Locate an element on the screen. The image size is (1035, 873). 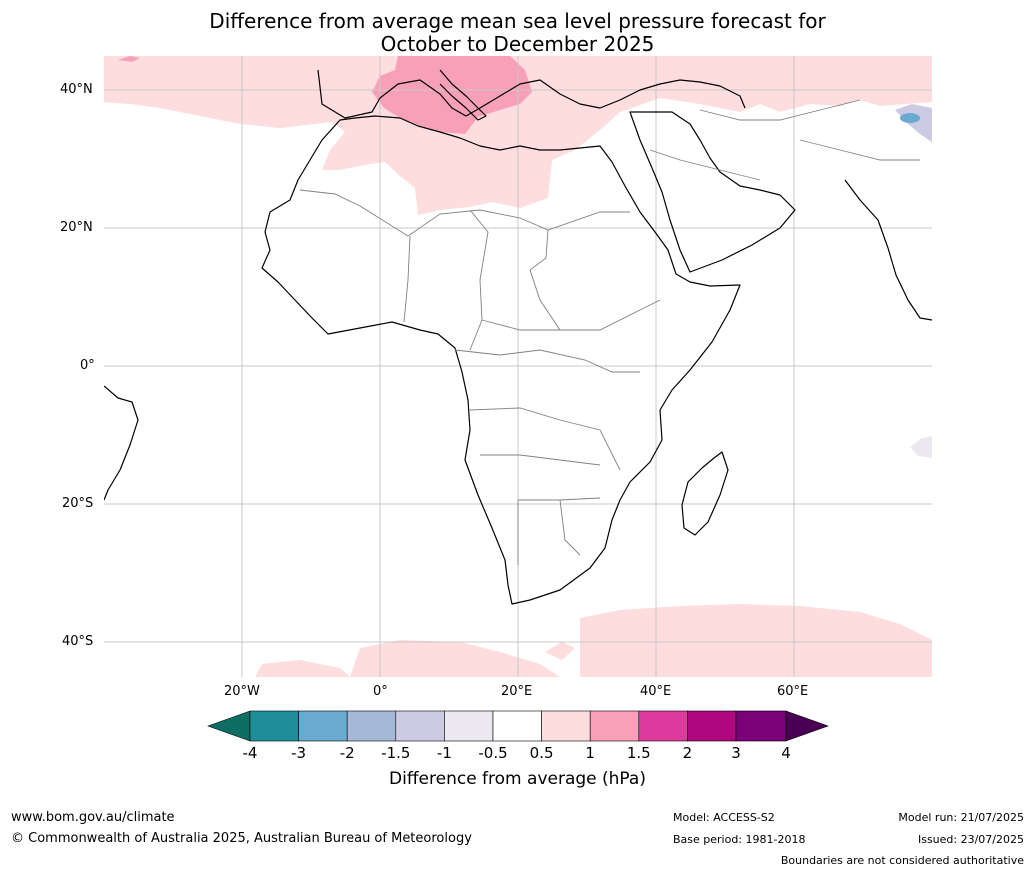
lon-label: 60°E is located at coordinates (793, 691).